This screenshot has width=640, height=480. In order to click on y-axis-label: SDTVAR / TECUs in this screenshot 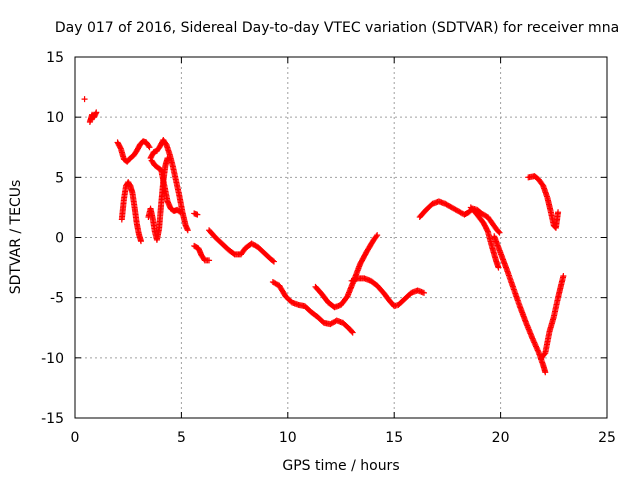, I will do `click(16, 237)`.